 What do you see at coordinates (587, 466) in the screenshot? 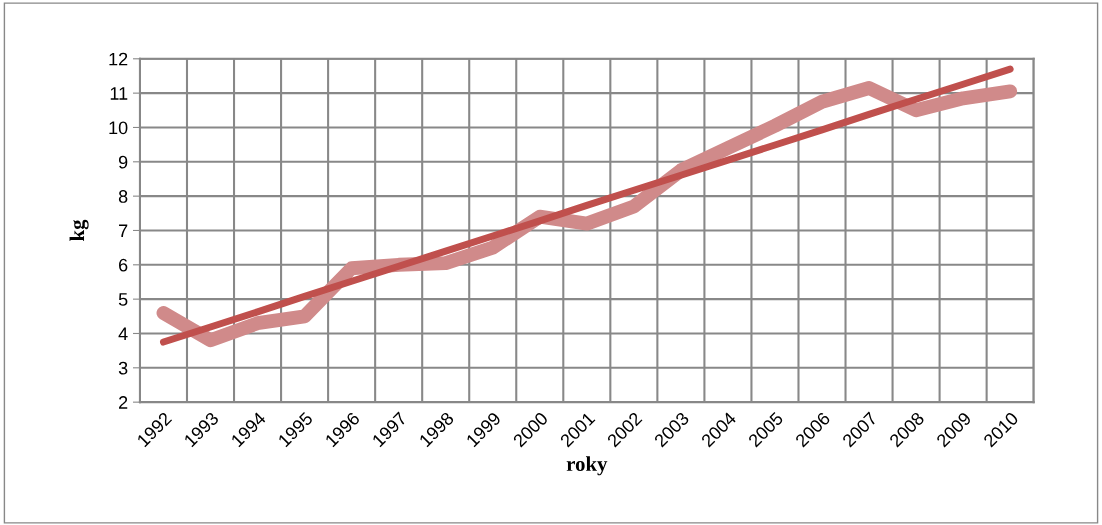
I see `x-axis-title: roky` at bounding box center [587, 466].